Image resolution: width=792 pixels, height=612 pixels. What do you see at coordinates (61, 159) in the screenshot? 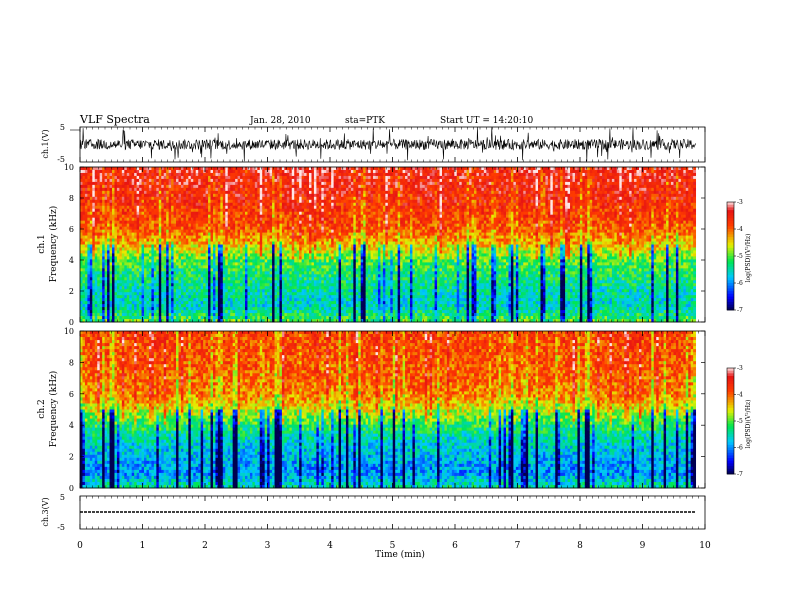
I see `ch1-ytick-bottom: -5` at bounding box center [61, 159].